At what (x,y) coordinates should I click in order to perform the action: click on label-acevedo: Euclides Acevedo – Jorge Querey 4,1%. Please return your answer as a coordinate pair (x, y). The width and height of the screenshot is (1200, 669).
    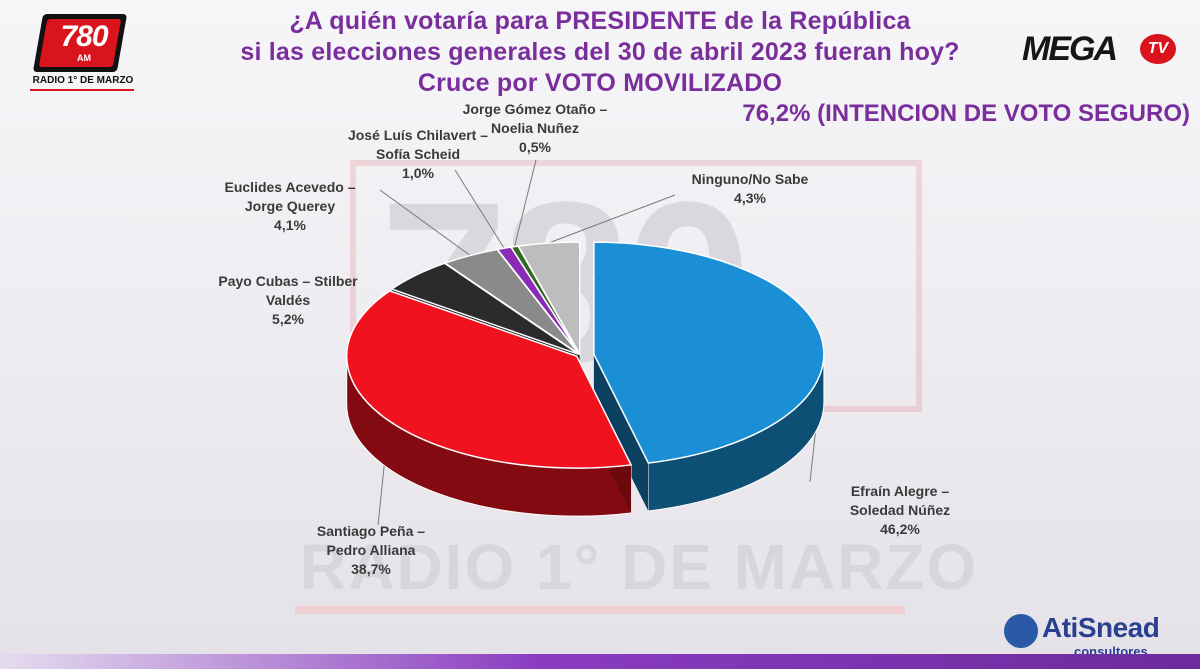
    Looking at the image, I should click on (290, 206).